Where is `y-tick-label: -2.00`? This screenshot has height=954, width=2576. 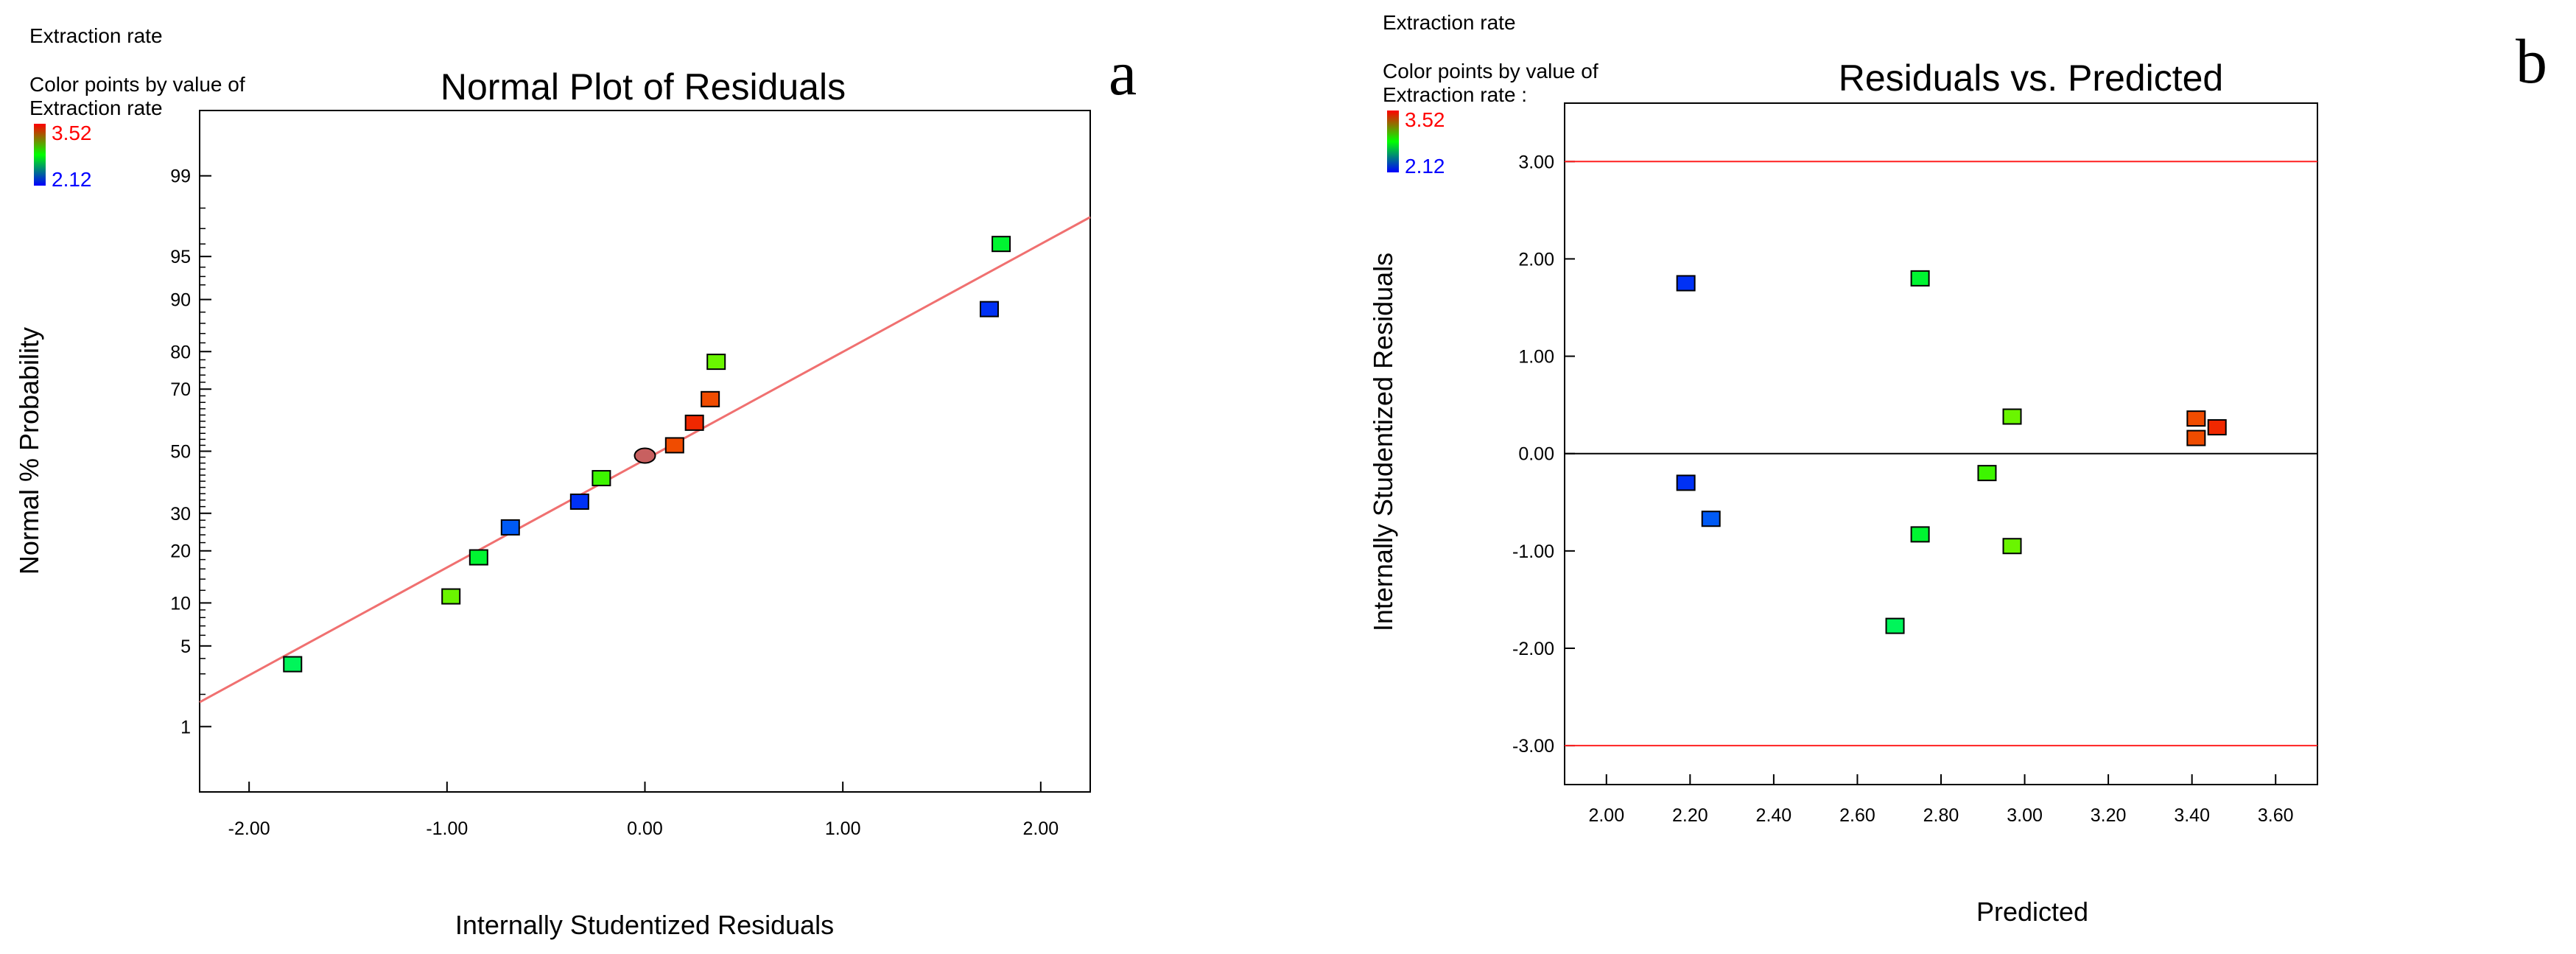
y-tick-label: -2.00 is located at coordinates (1533, 649).